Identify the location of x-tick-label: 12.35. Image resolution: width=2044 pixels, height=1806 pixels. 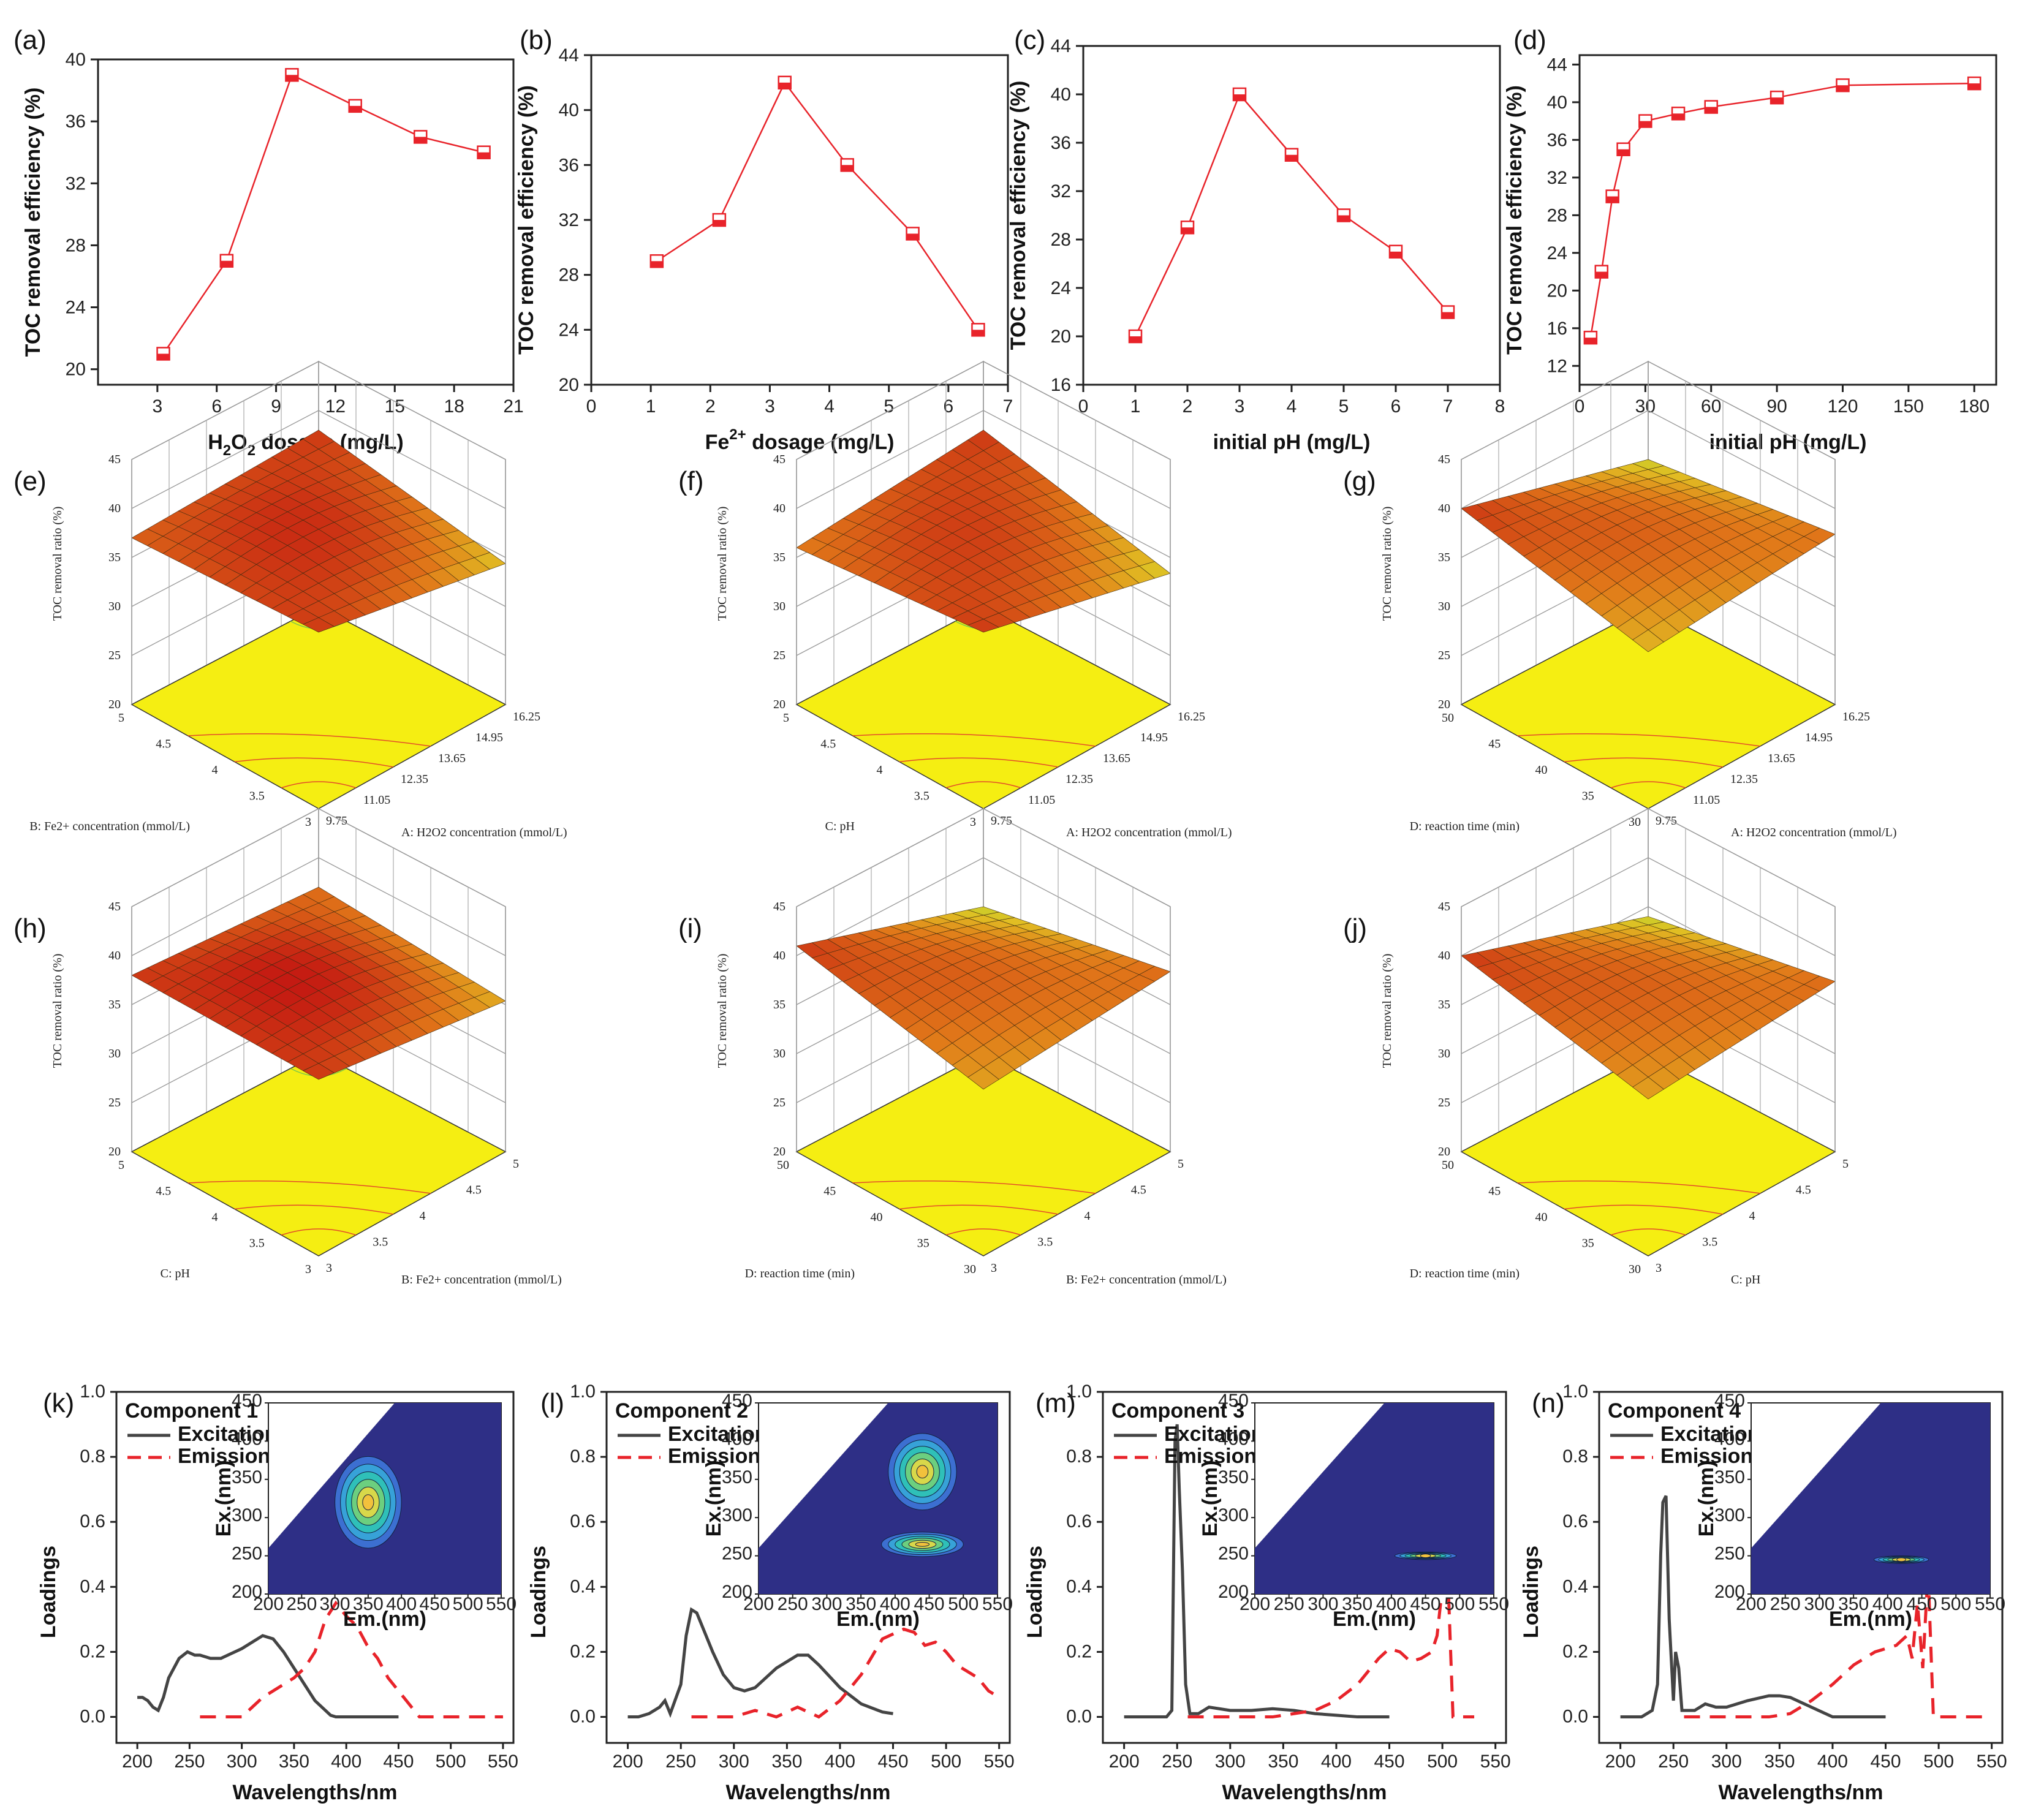
(414, 780).